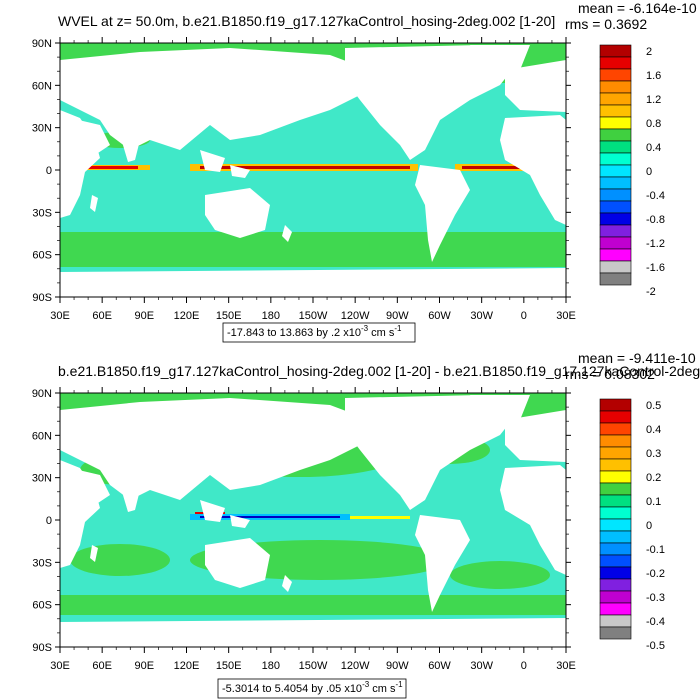  I want to click on colorbar-label: -1.6, so click(655, 268).